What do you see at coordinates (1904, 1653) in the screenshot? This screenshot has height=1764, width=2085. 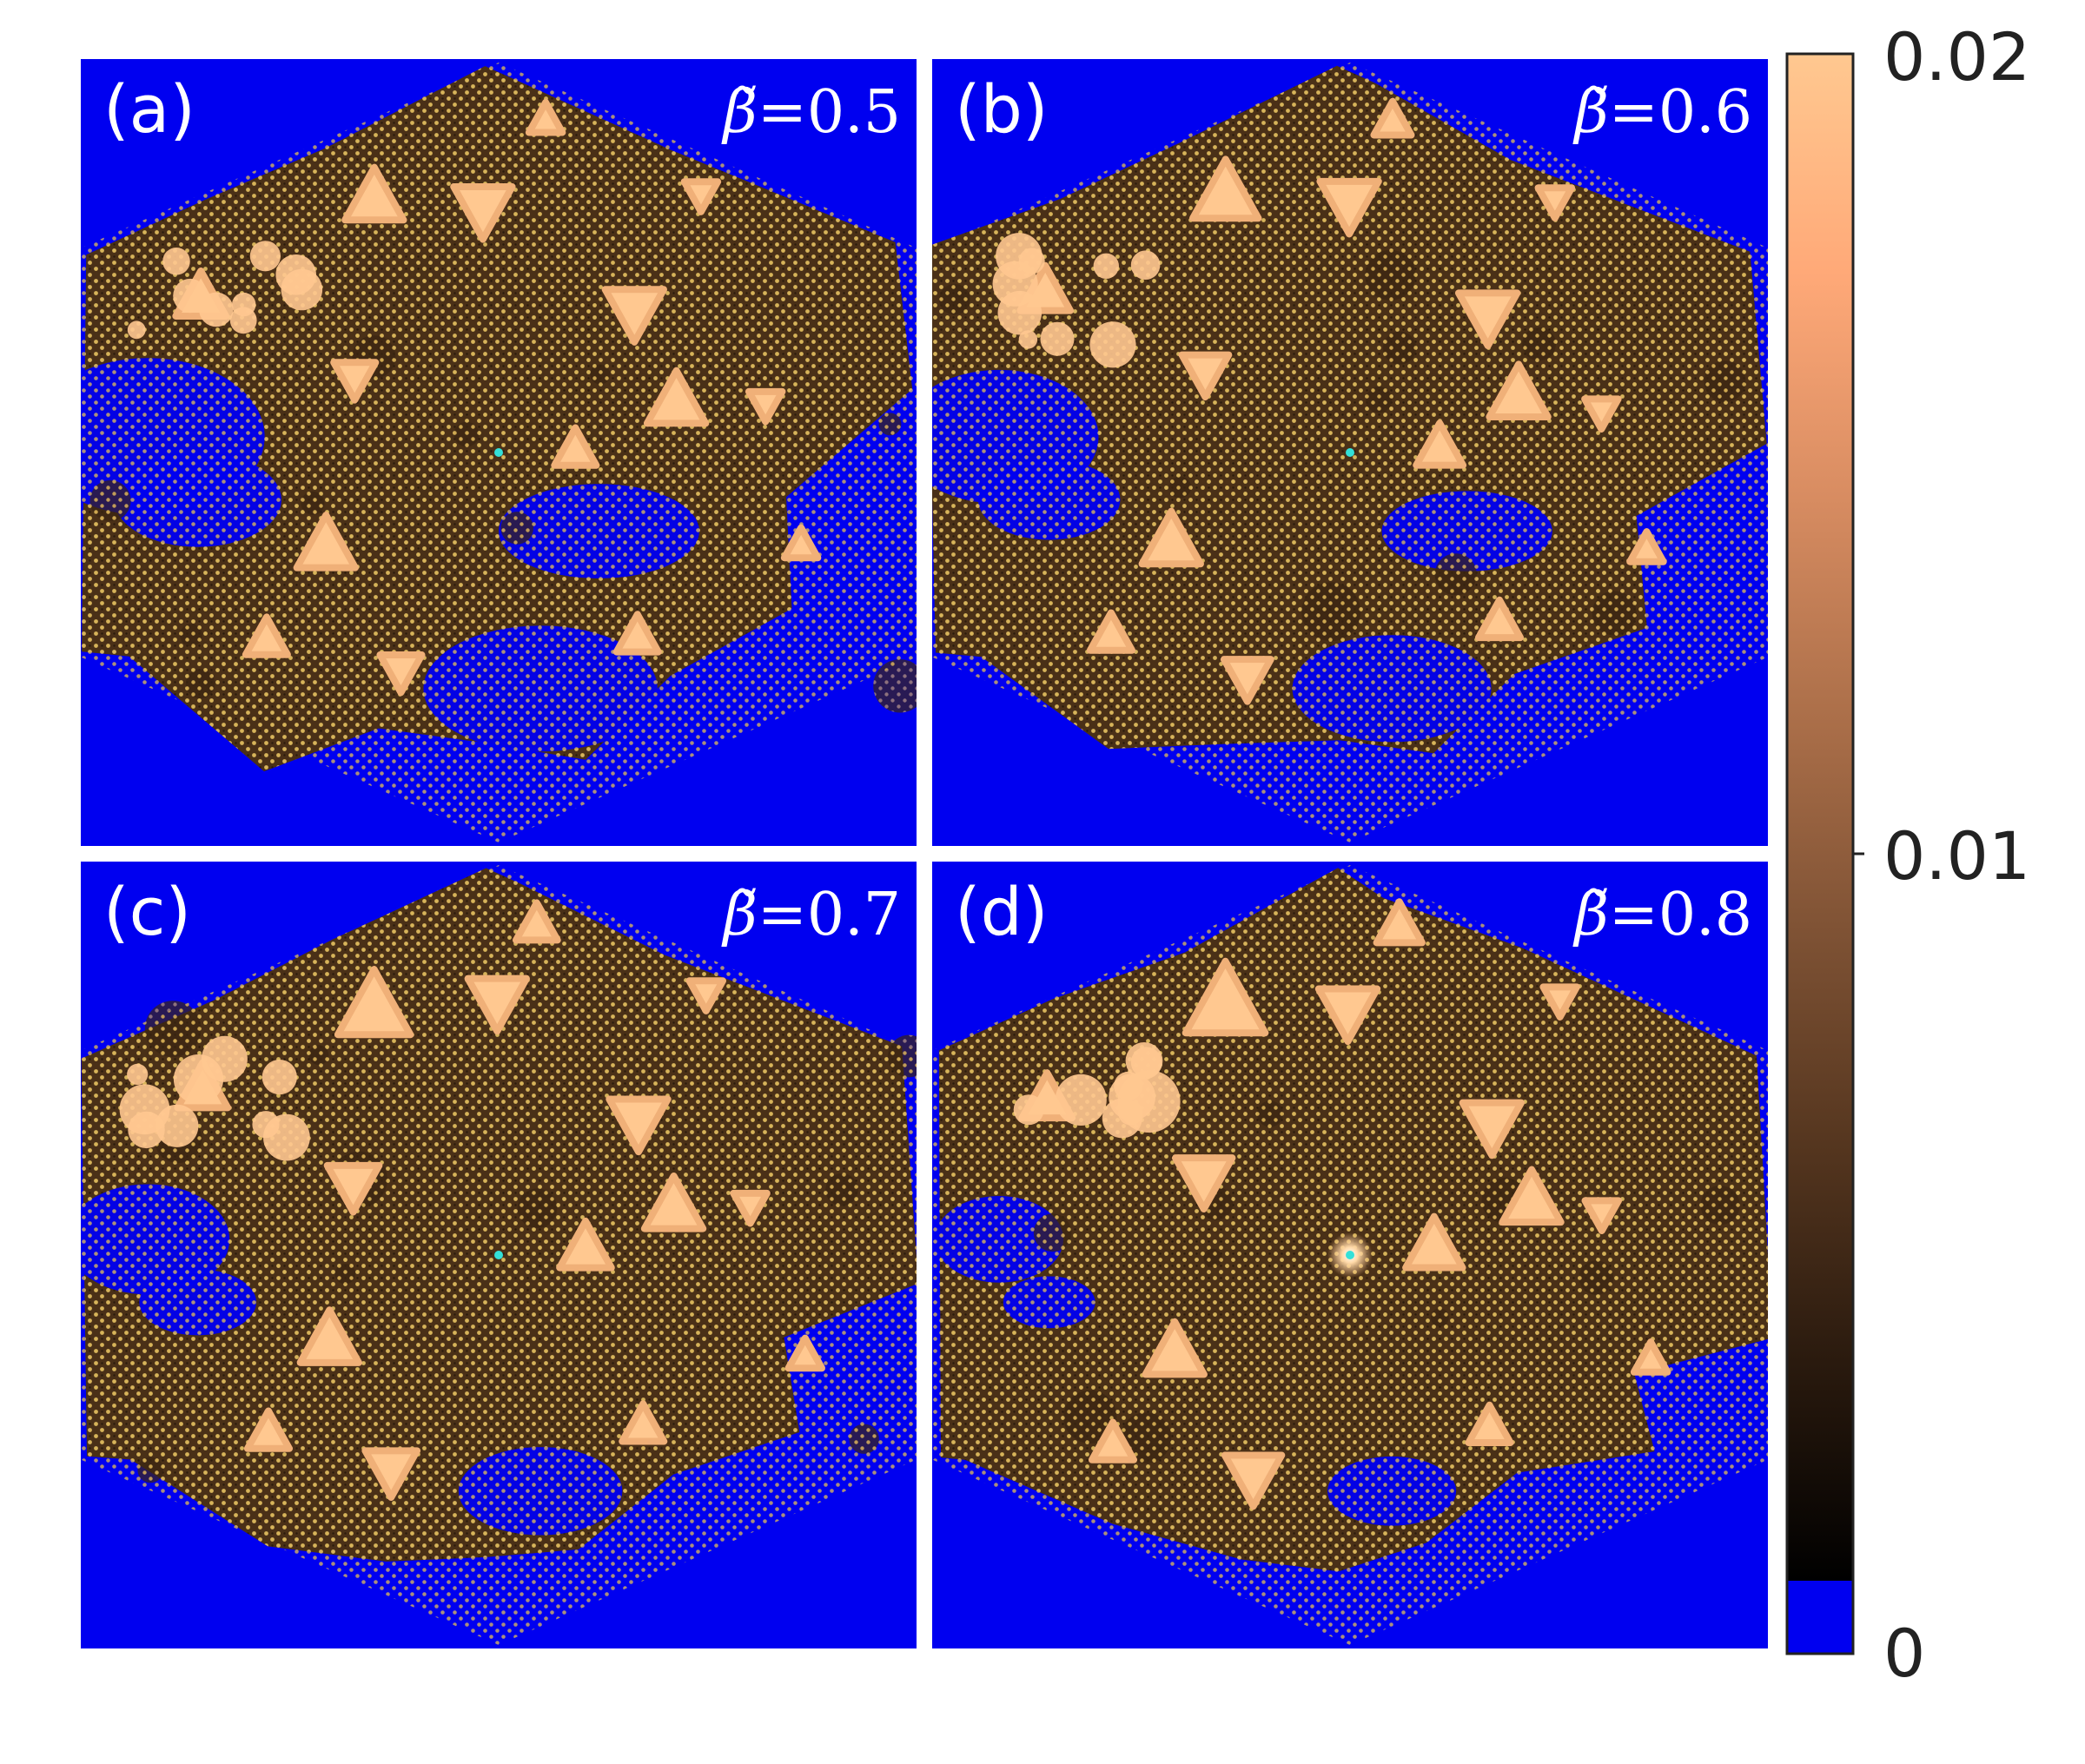 I see `colorbar-tick-label-min: 0` at bounding box center [1904, 1653].